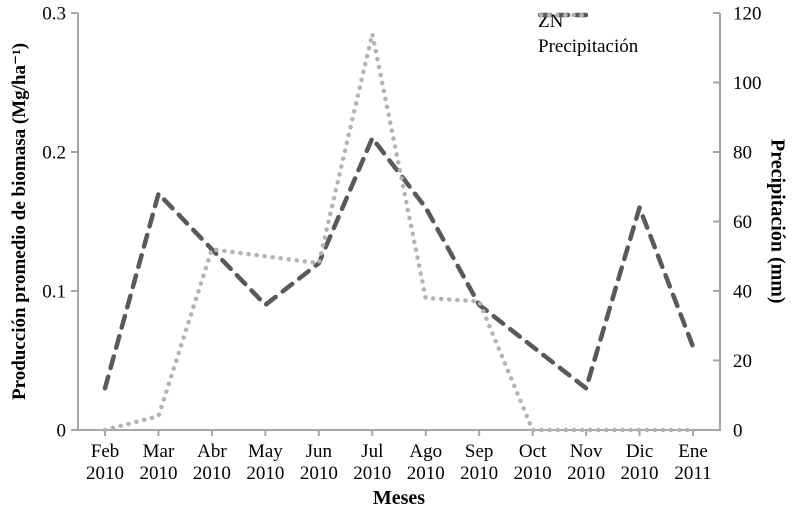  Describe the element at coordinates (105, 462) in the screenshot. I see `x-axis-tick-label: Feb 2010` at that location.